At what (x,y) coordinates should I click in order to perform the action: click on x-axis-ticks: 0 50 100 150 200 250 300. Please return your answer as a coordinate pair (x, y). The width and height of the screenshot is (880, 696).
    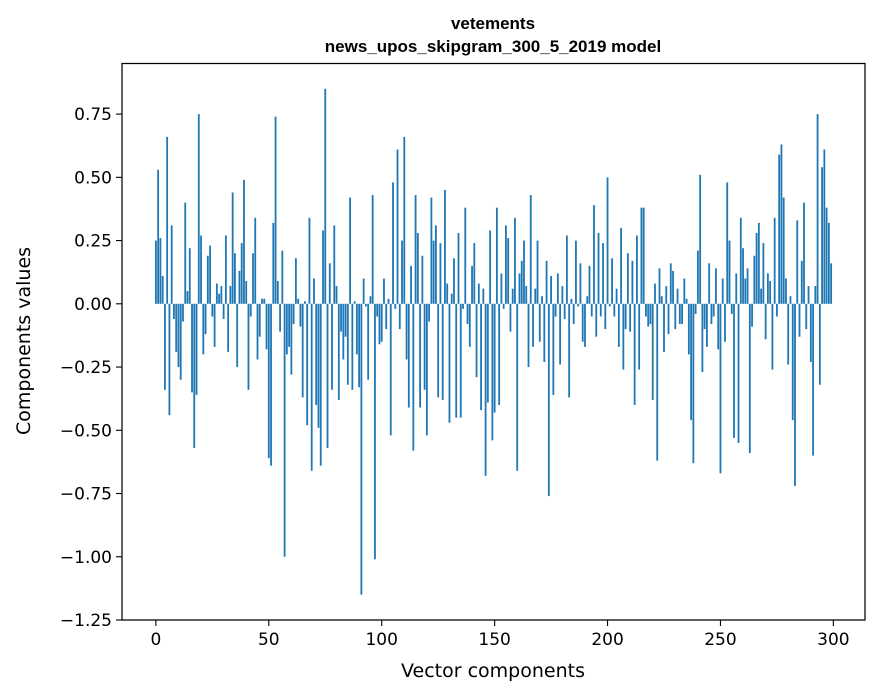
    Looking at the image, I should click on (500, 635).